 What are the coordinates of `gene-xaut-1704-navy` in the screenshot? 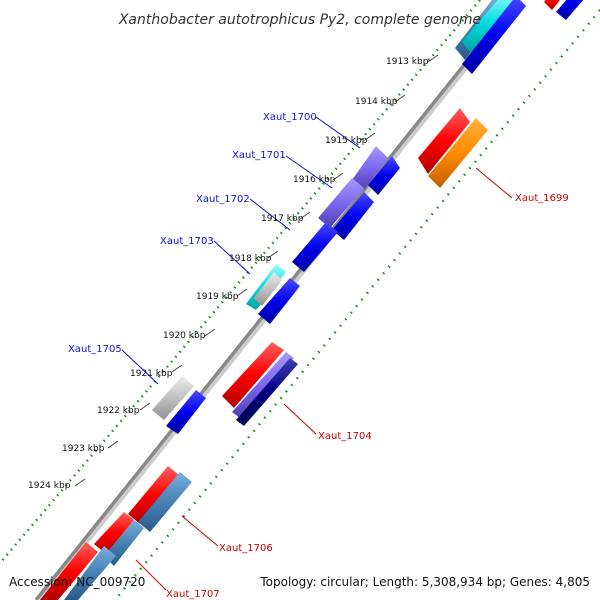 It's located at (267, 392).